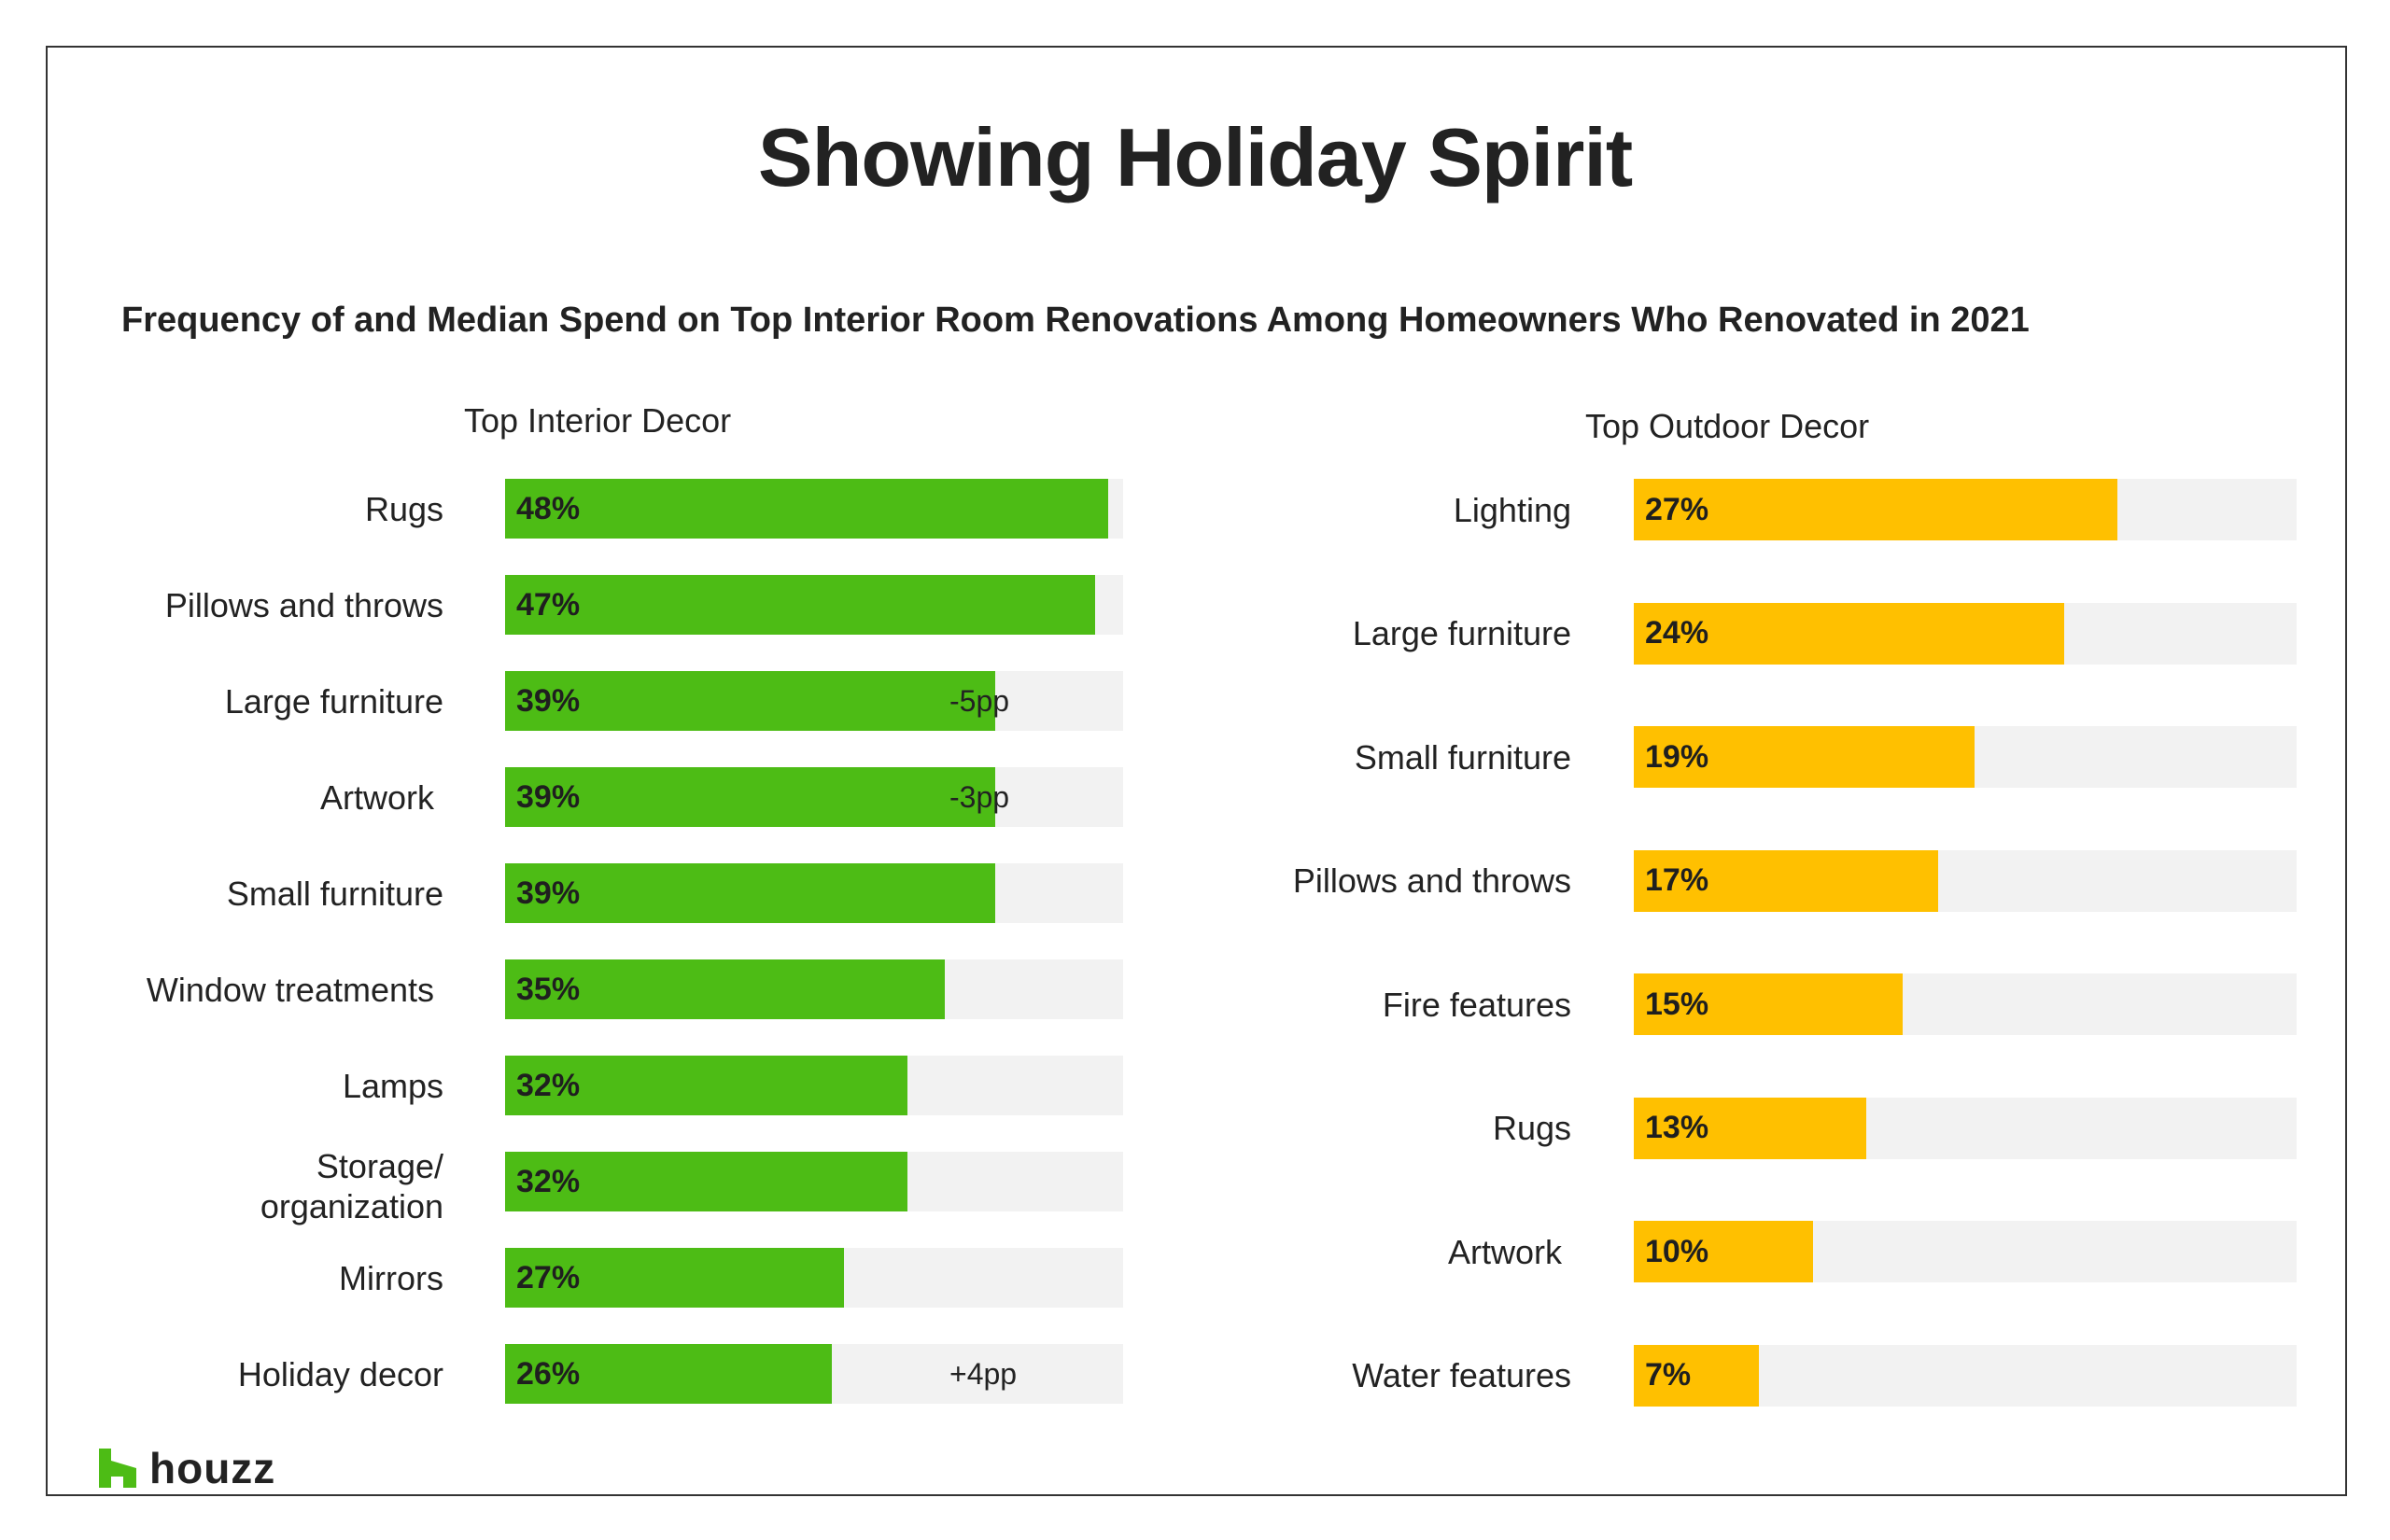 This screenshot has height=1540, width=2390. Describe the element at coordinates (1512, 509) in the screenshot. I see `outdoor-label-lighting: Lighting` at that location.